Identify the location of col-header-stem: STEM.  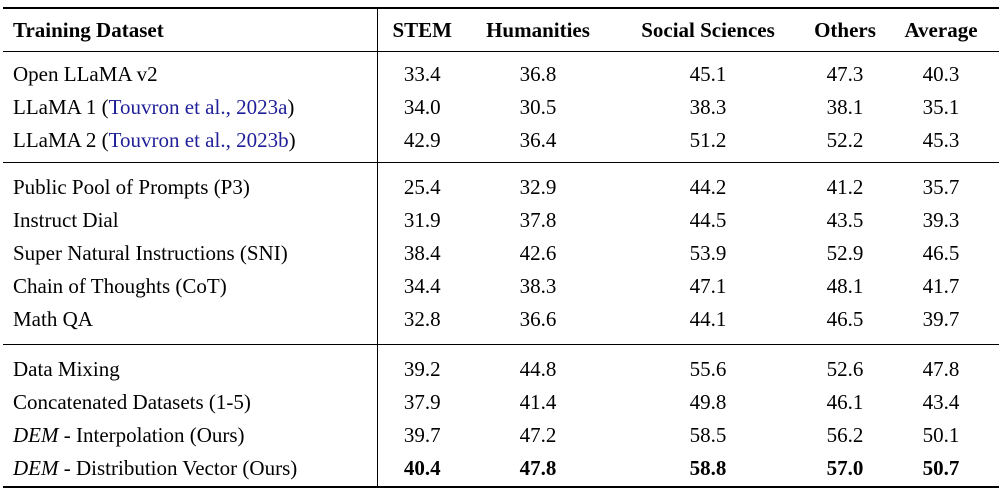
(422, 29).